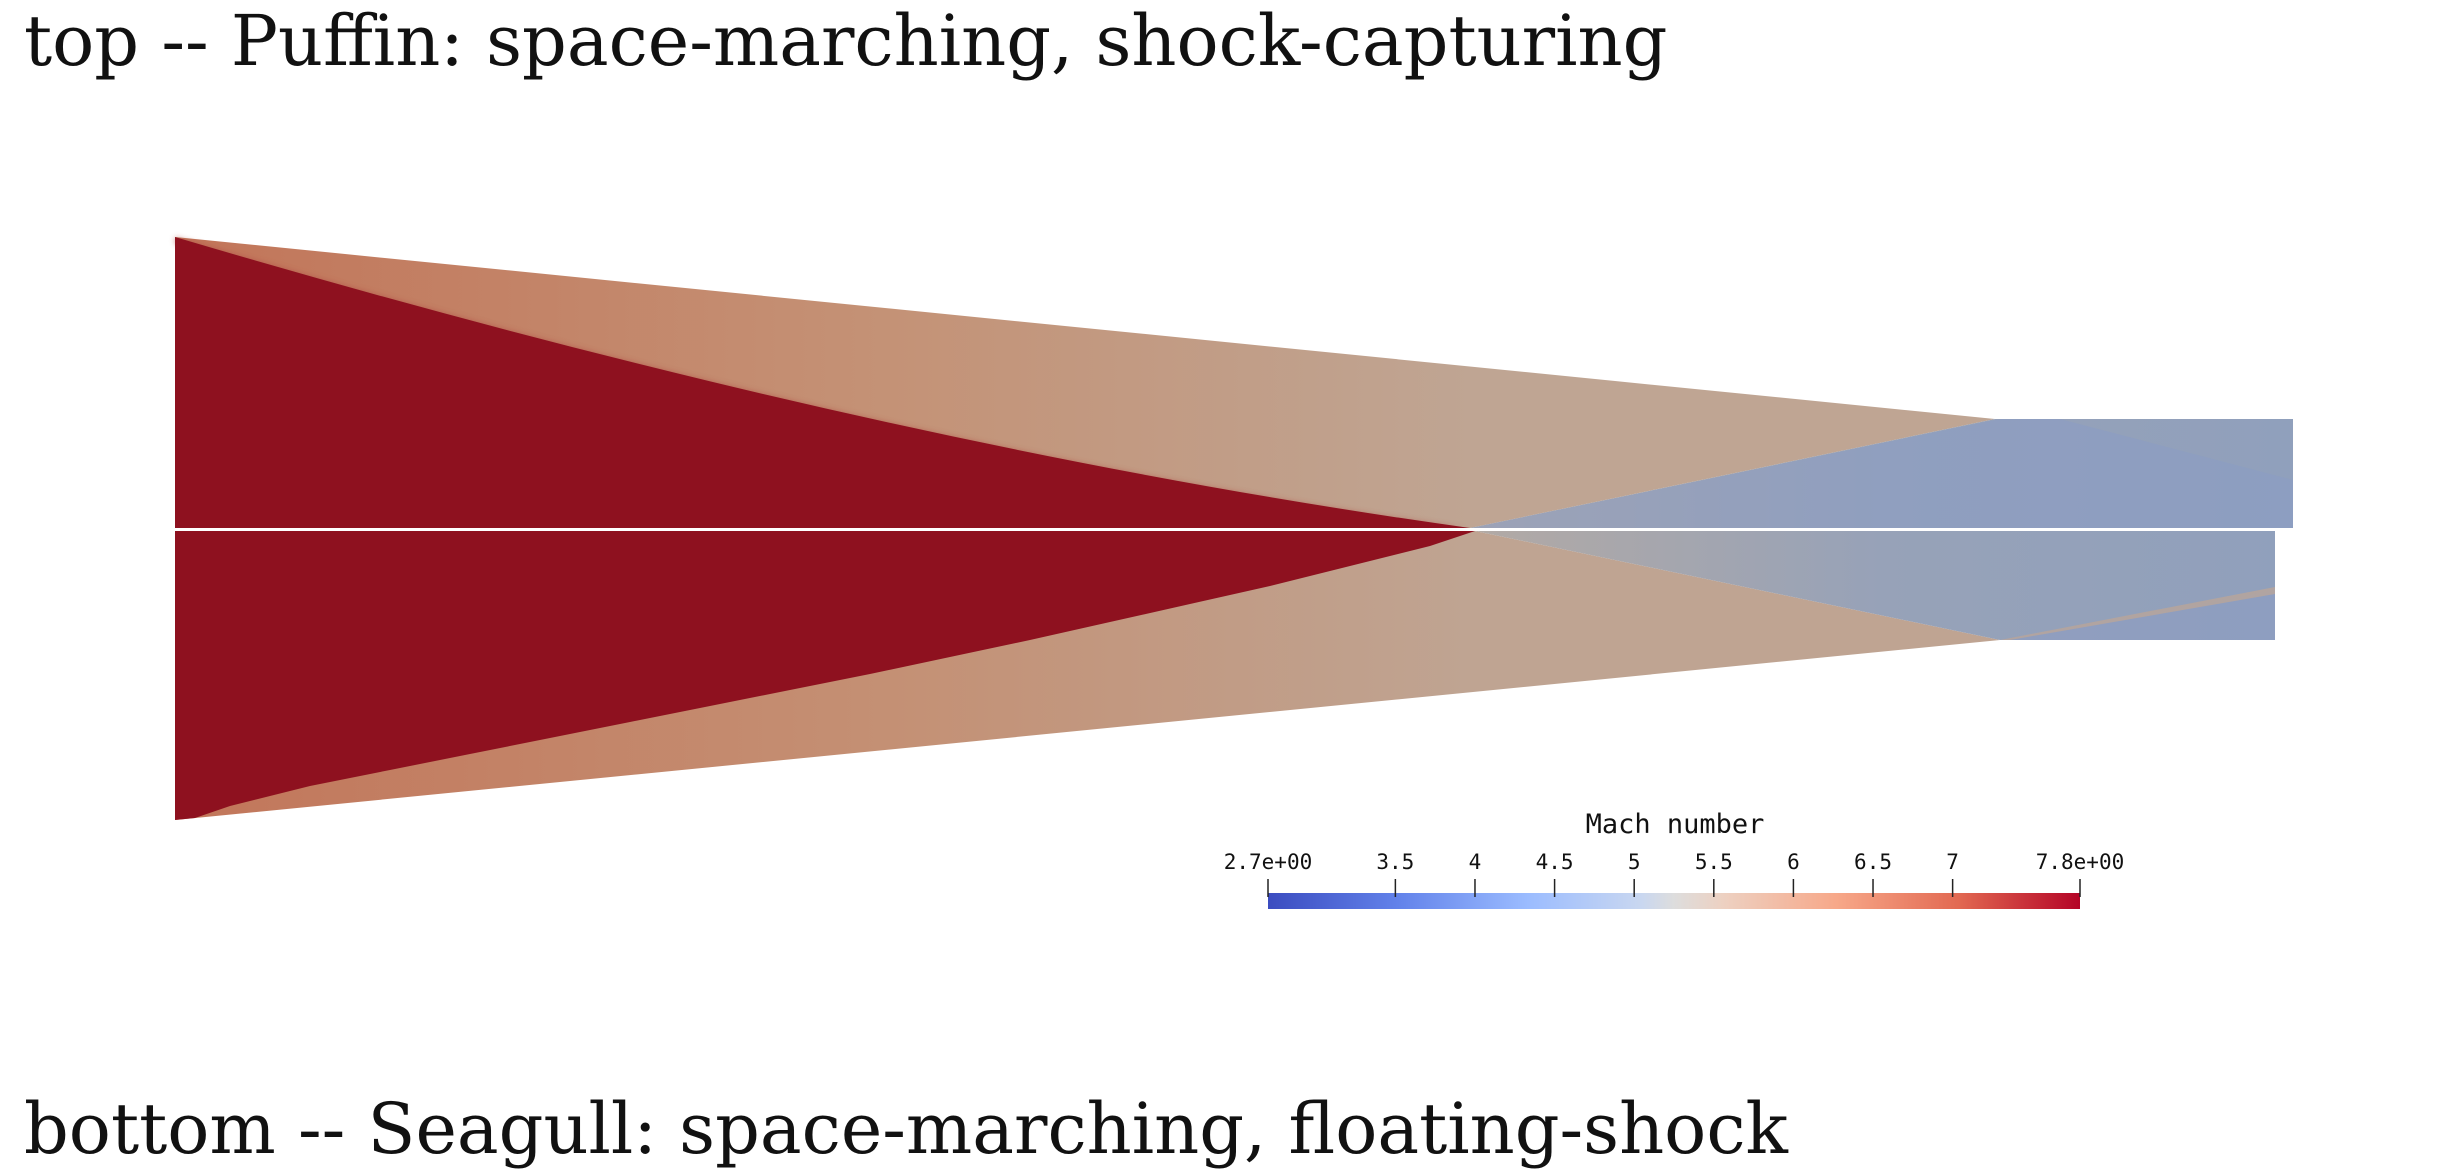 Image resolution: width=2451 pixels, height=1171 pixels. I want to click on colorbar-tick-label: 7, so click(1952, 862).